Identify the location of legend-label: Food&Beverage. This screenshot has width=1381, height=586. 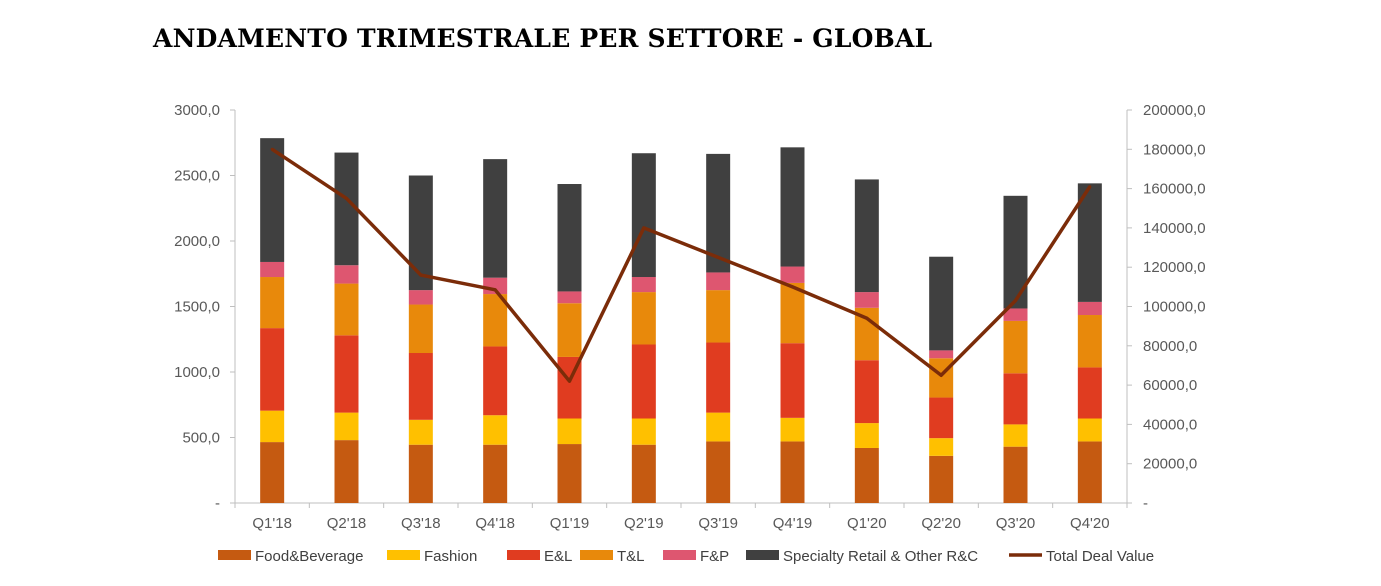
(309, 556).